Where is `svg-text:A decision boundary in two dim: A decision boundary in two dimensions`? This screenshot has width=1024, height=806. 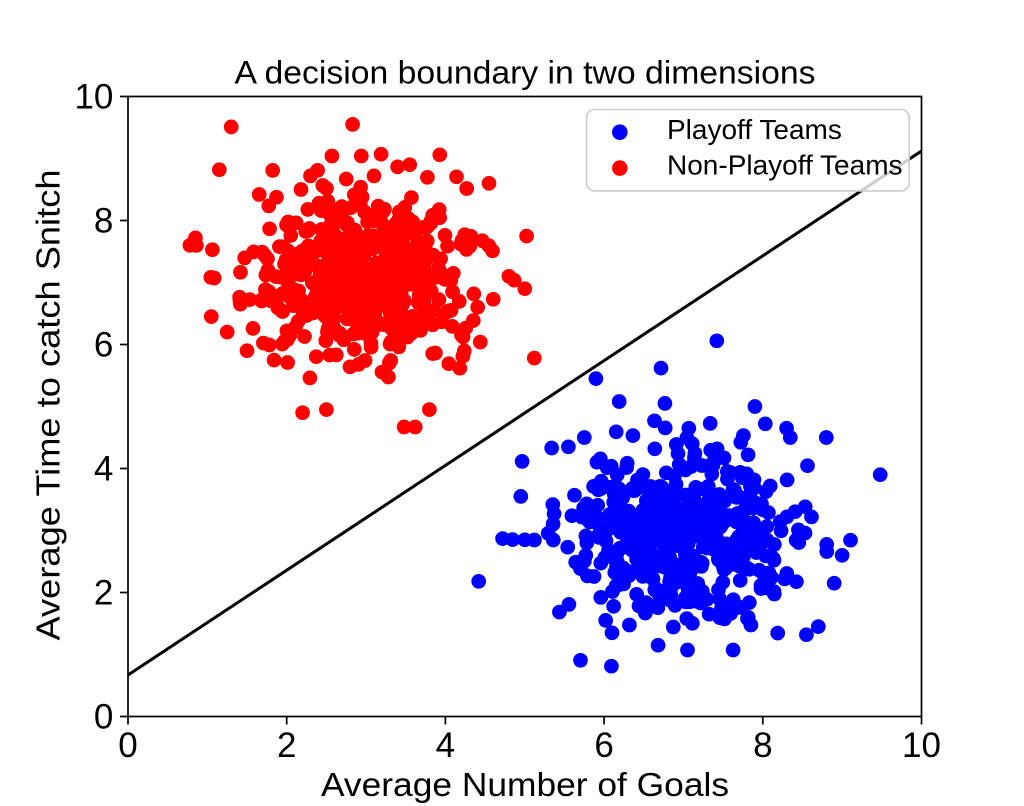 svg-text:A decision boundary in two dim: A decision boundary in two dimensions is located at coordinates (525, 73).